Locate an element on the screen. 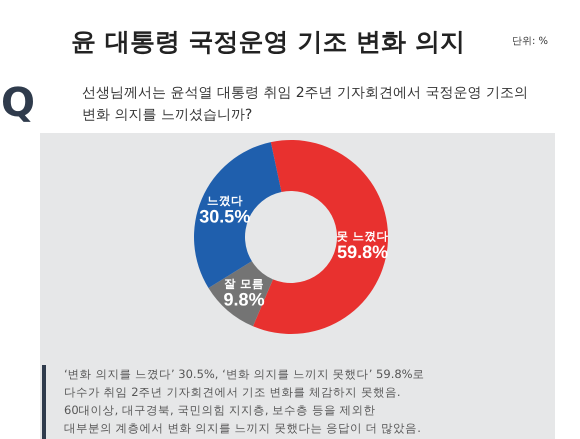 This screenshot has height=439, width=580. data-label: 9.8% is located at coordinates (244, 300).